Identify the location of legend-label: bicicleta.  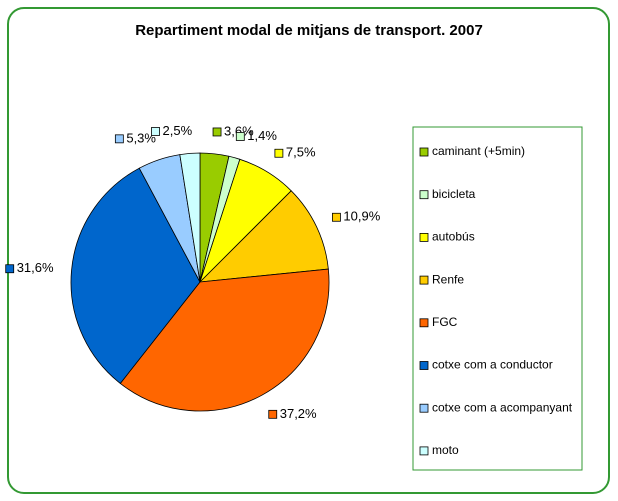
(454, 194).